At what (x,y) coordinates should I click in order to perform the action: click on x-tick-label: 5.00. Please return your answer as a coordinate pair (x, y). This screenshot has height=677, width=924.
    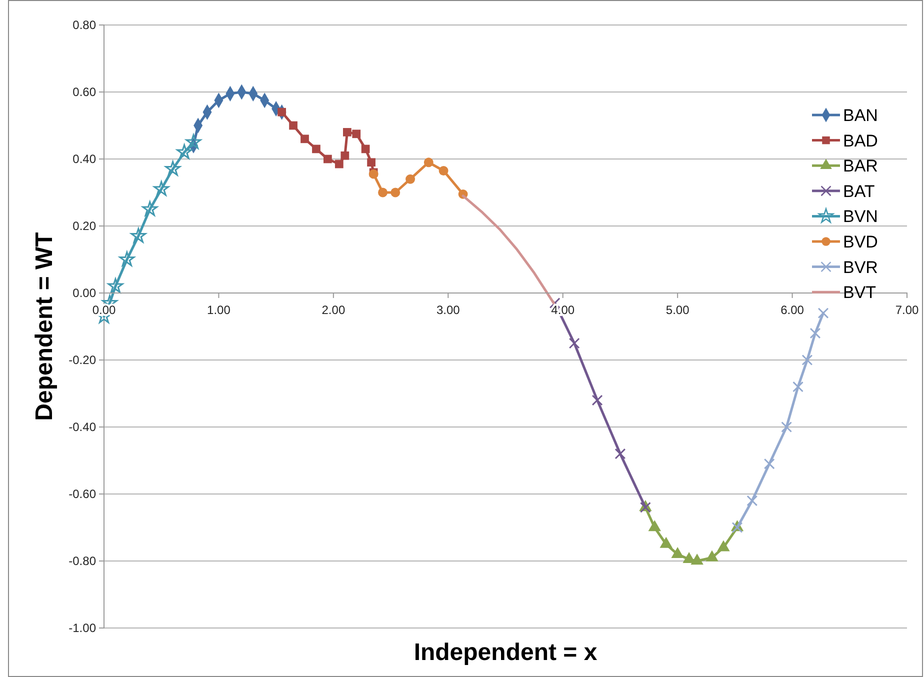
    Looking at the image, I should click on (678, 310).